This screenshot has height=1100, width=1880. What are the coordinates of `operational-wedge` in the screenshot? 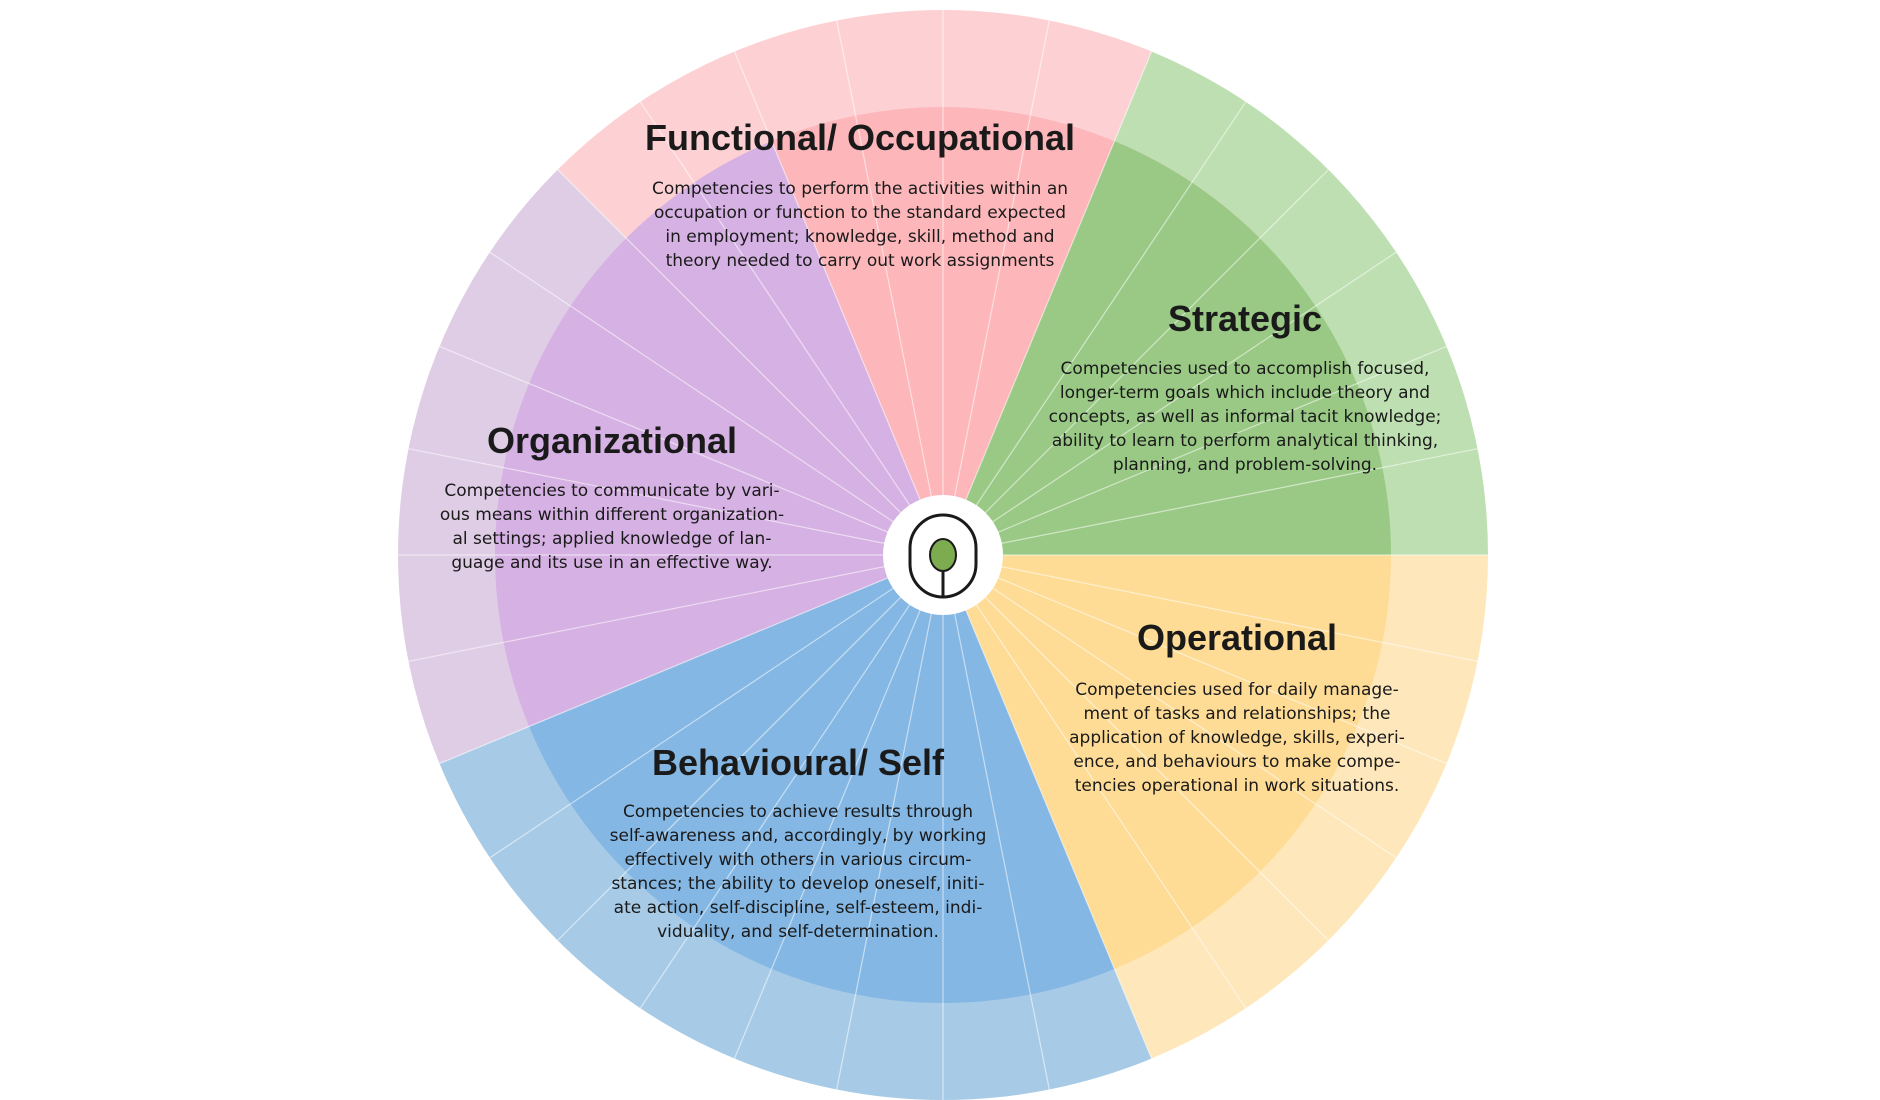 It's located at (1167, 762).